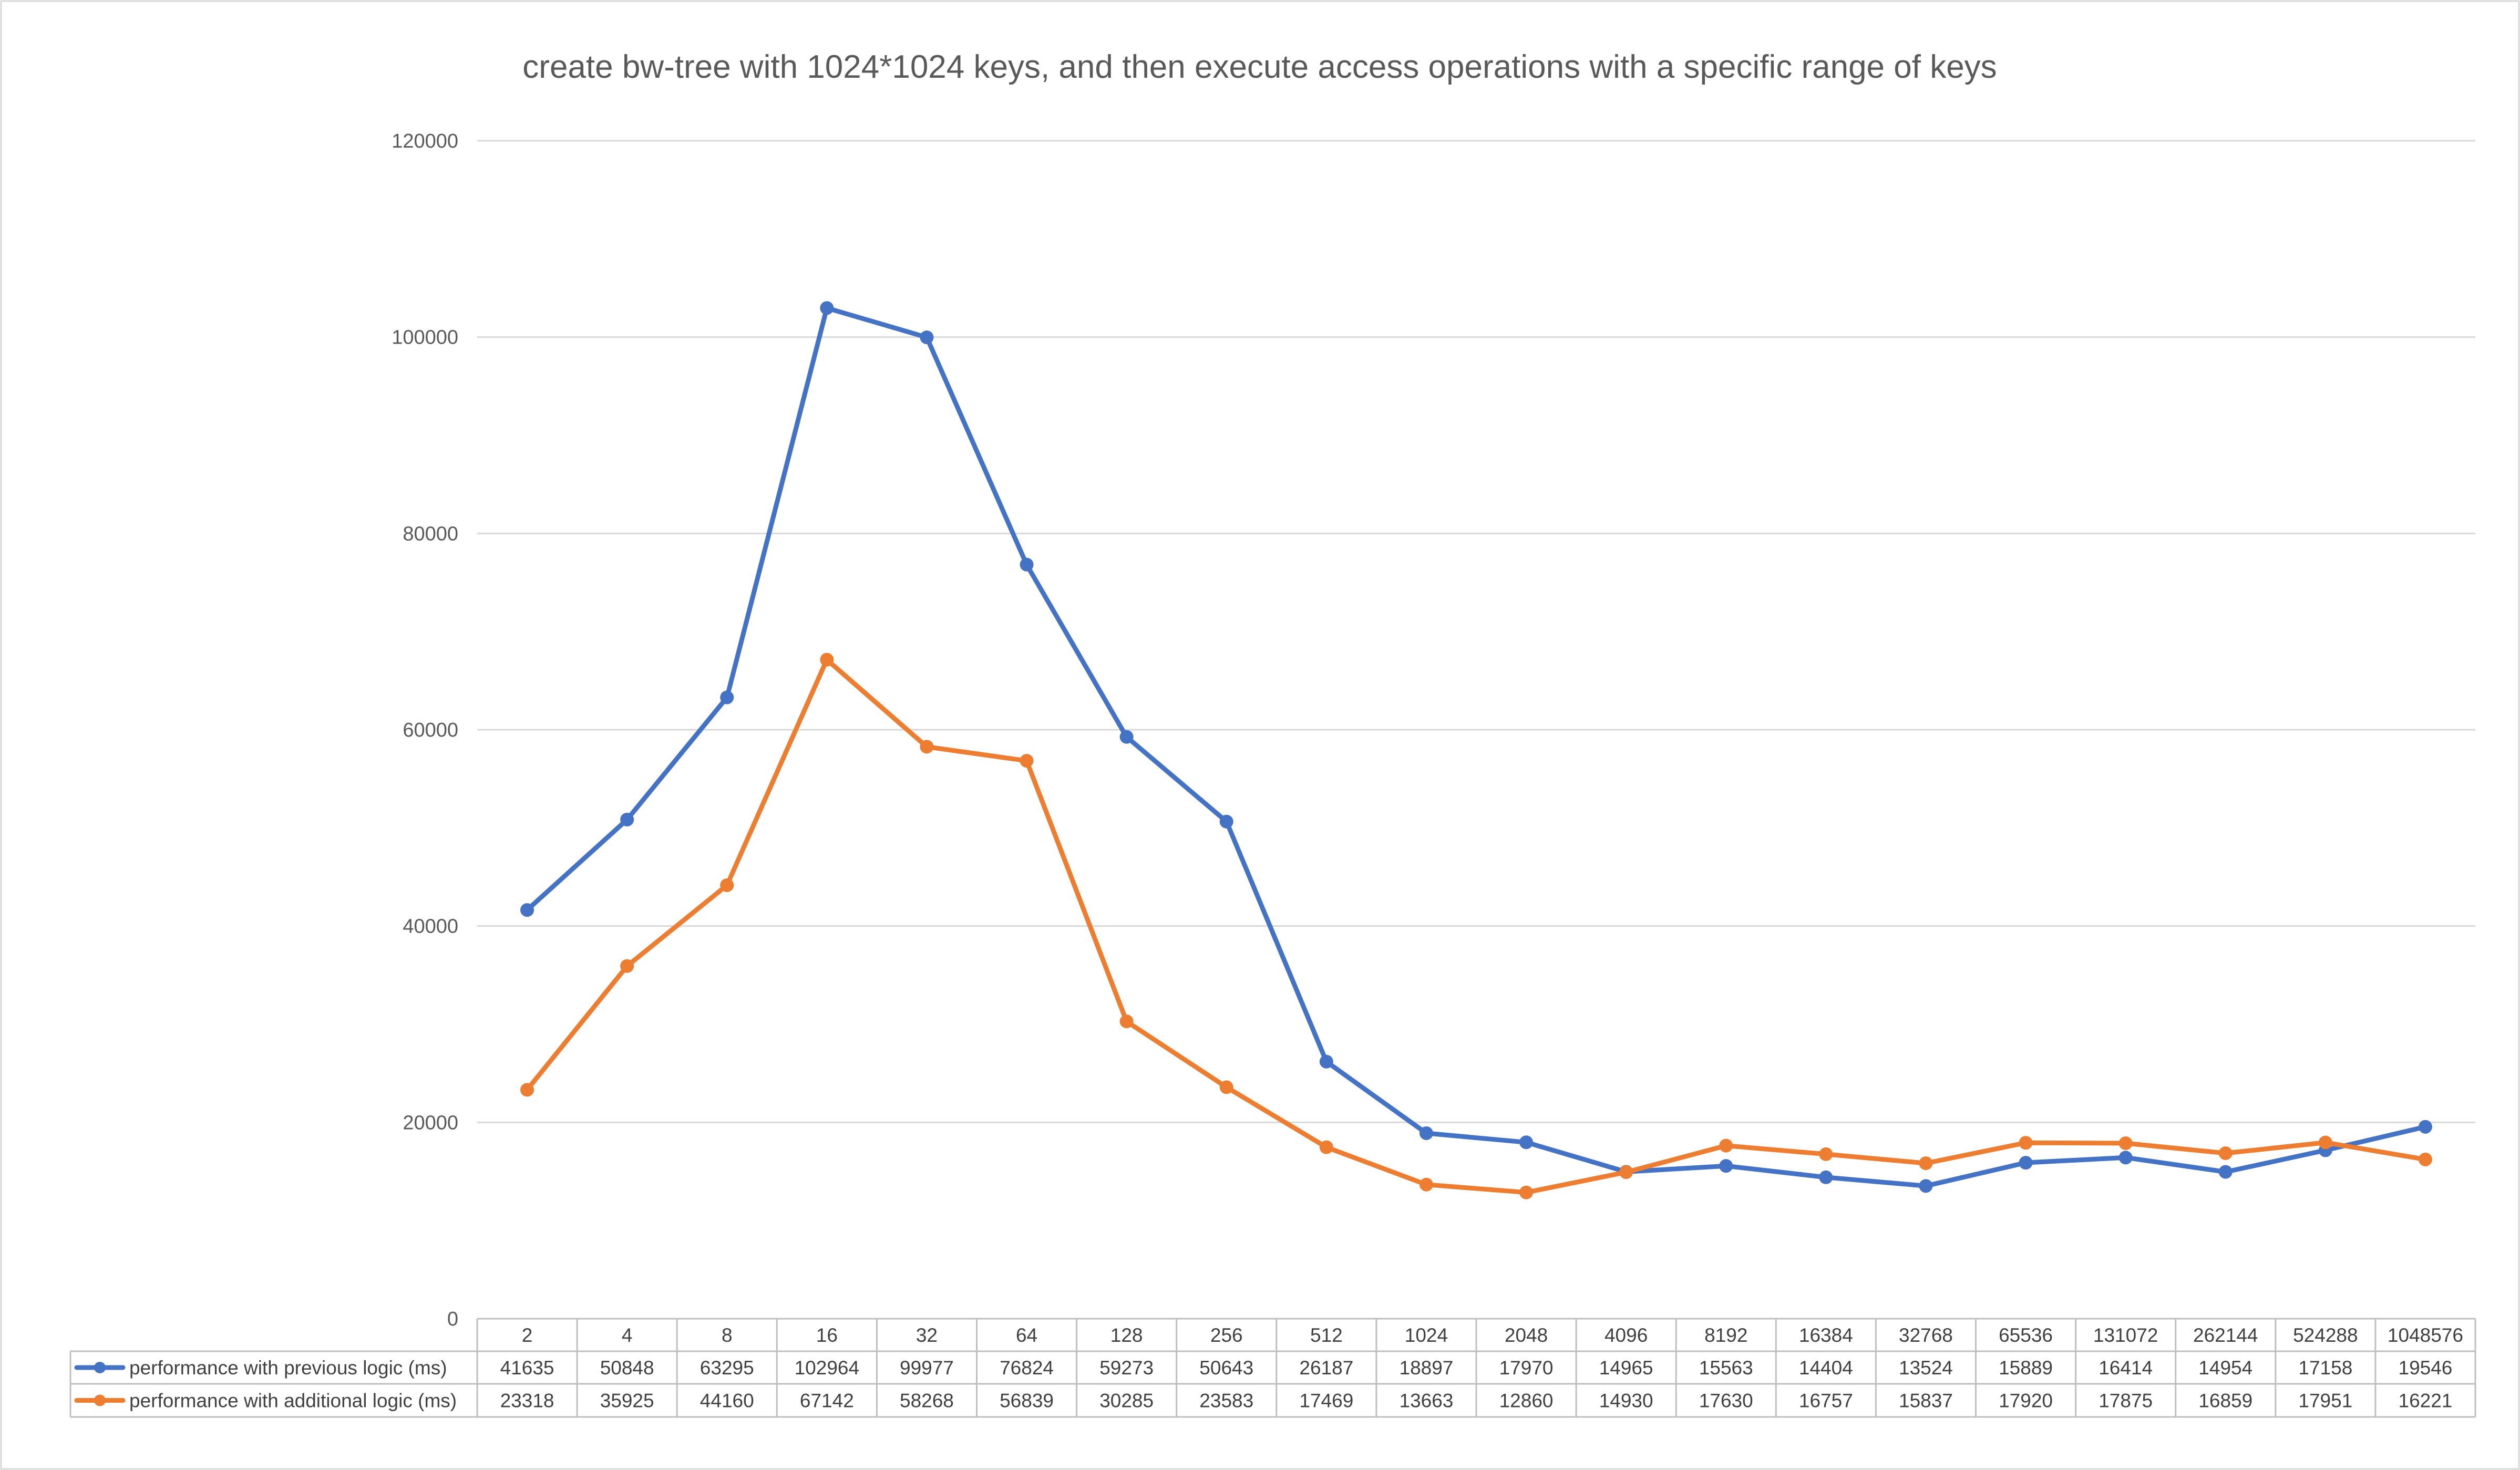 Image resolution: width=2520 pixels, height=1470 pixels. I want to click on x-tick-label: 256, so click(1226, 1335).